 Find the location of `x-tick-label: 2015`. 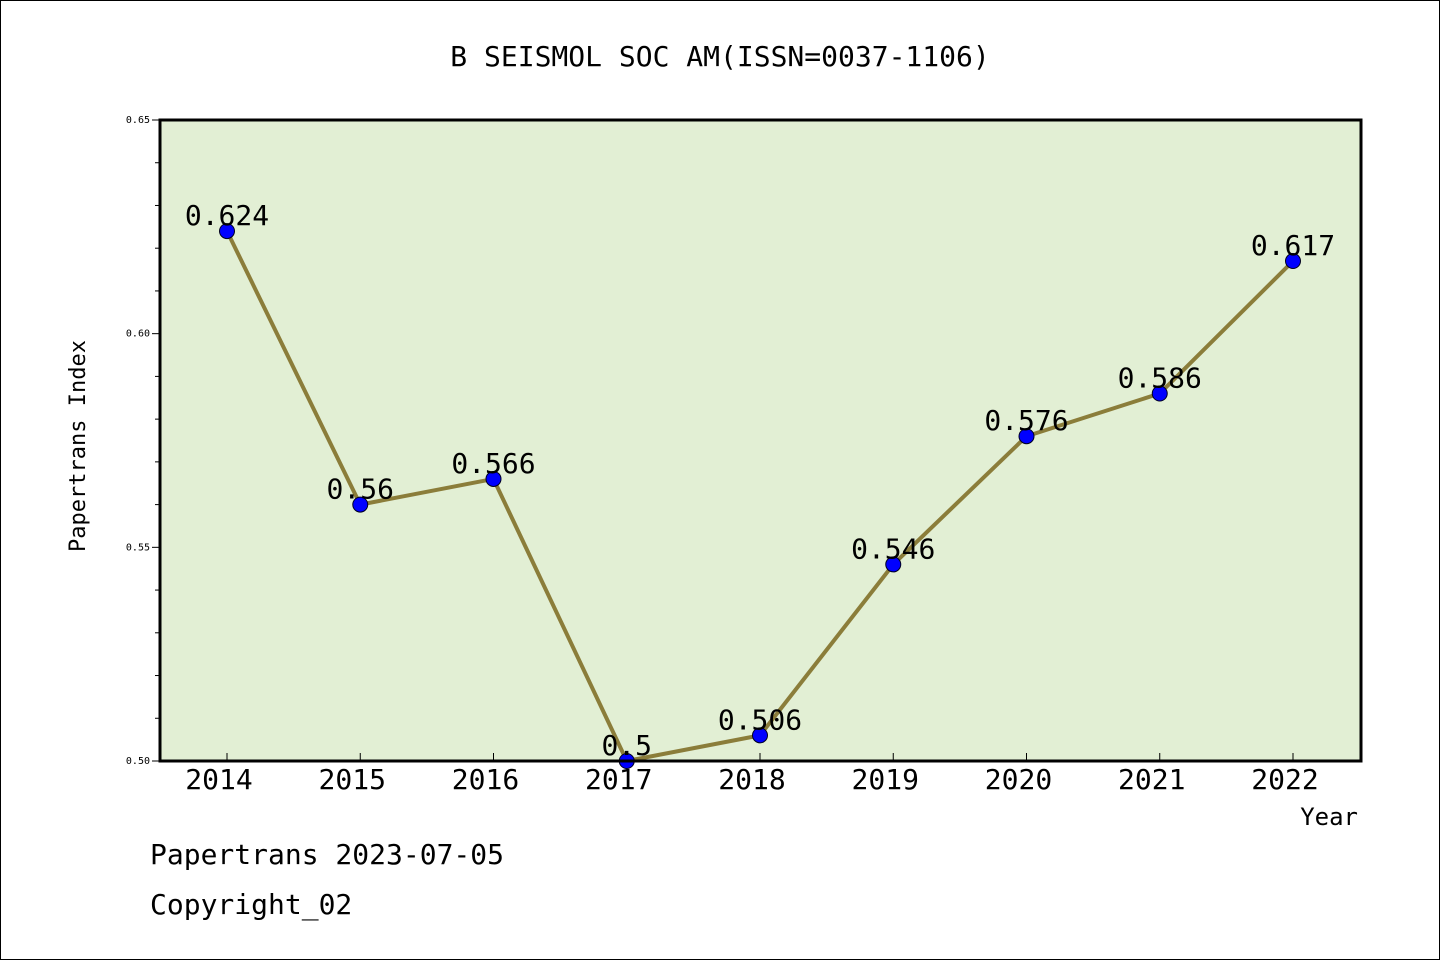

x-tick-label: 2015 is located at coordinates (352, 779).